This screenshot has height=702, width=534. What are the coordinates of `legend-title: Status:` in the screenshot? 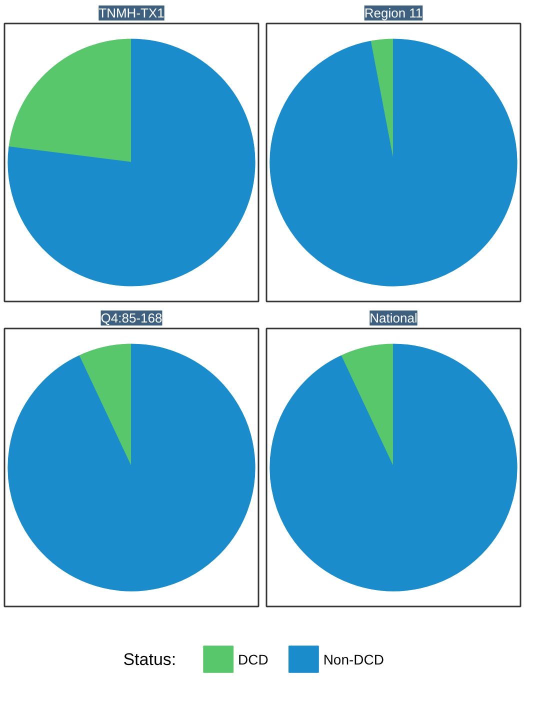 It's located at (149, 659).